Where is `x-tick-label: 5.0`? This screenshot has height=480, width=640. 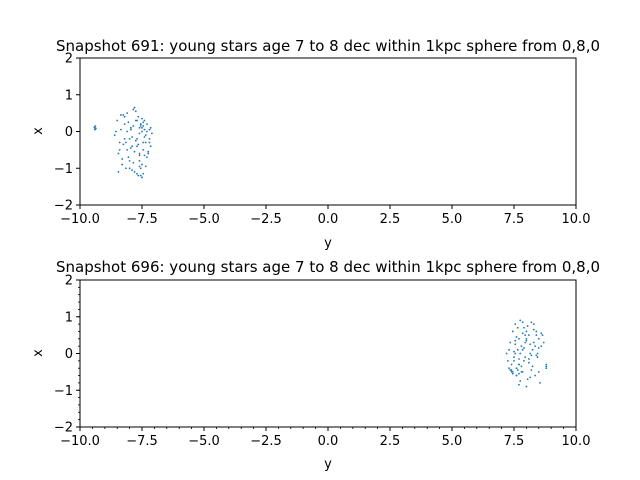
x-tick-label: 5.0 is located at coordinates (452, 441).